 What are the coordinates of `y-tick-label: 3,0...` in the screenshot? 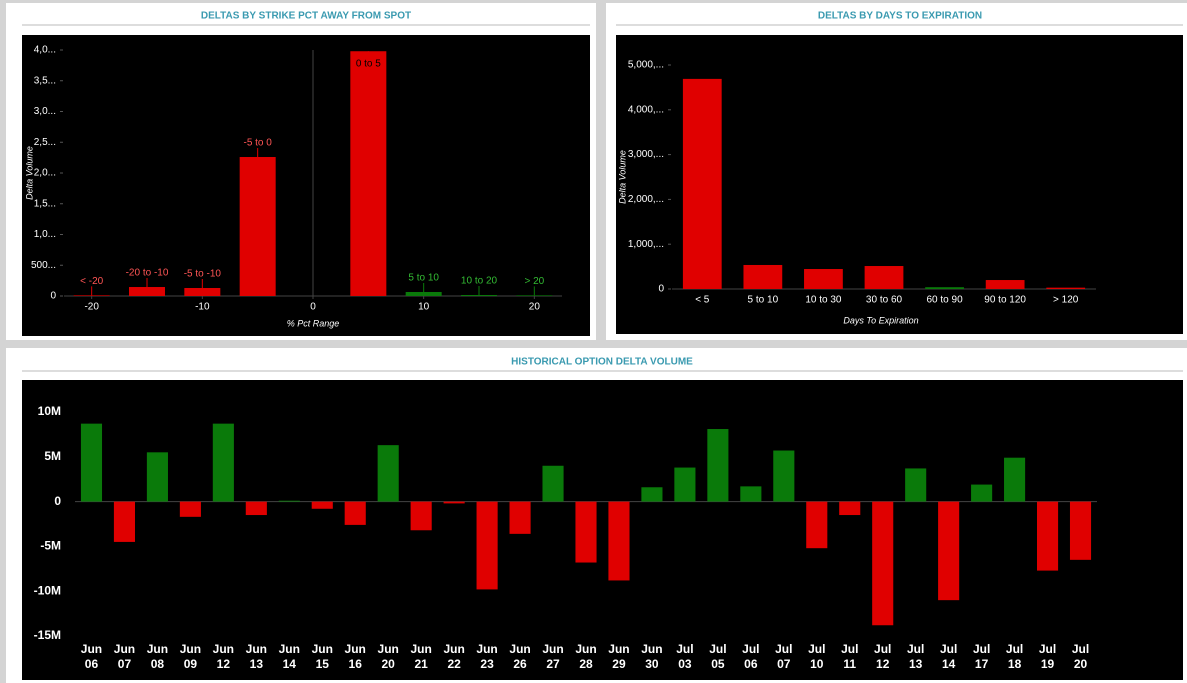 It's located at (45, 111).